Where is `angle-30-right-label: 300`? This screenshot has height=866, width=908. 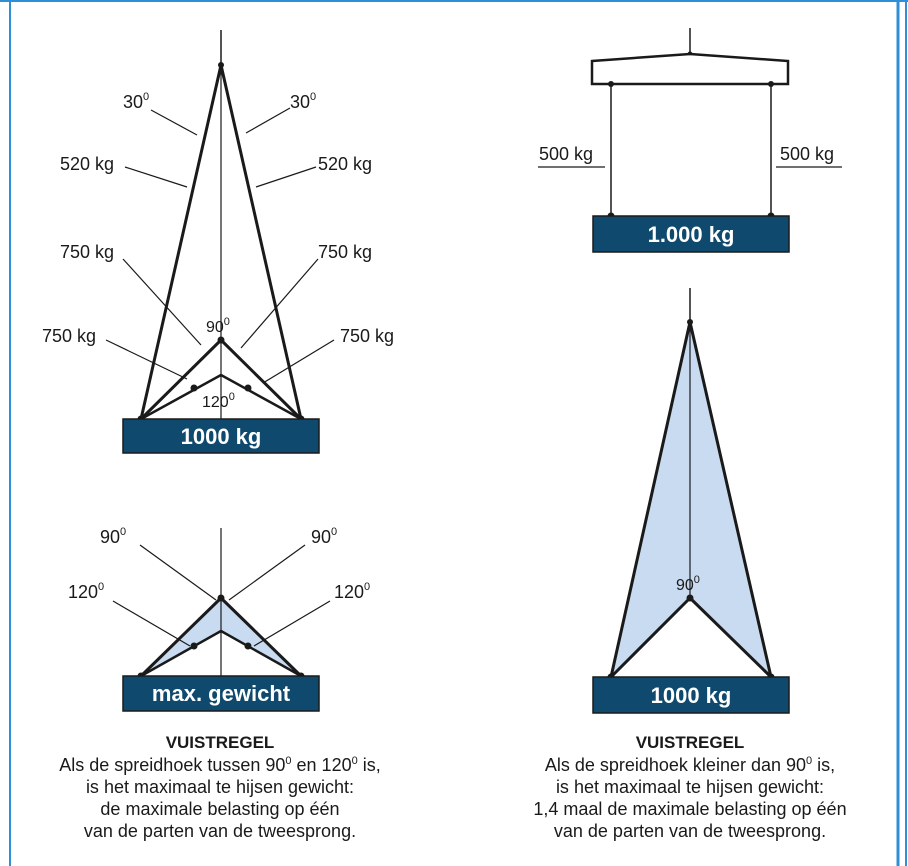
angle-30-right-label: 300 is located at coordinates (303, 101).